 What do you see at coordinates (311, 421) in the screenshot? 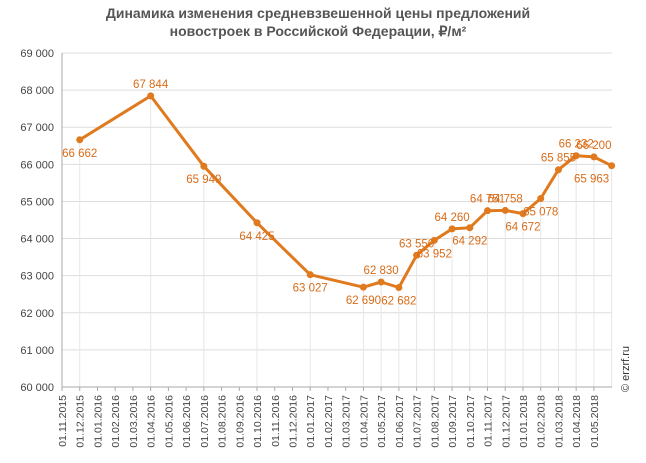
I see `x-tick-label: 01.01.2017` at bounding box center [311, 421].